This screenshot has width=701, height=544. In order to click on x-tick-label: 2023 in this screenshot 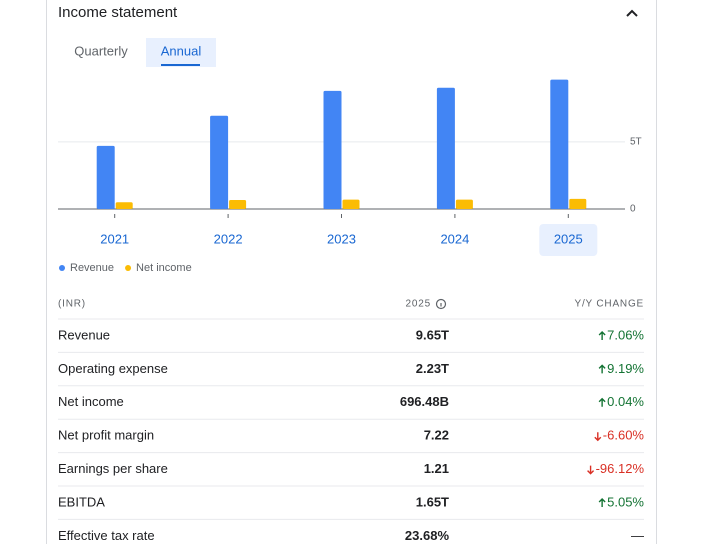, I will do `click(341, 238)`.